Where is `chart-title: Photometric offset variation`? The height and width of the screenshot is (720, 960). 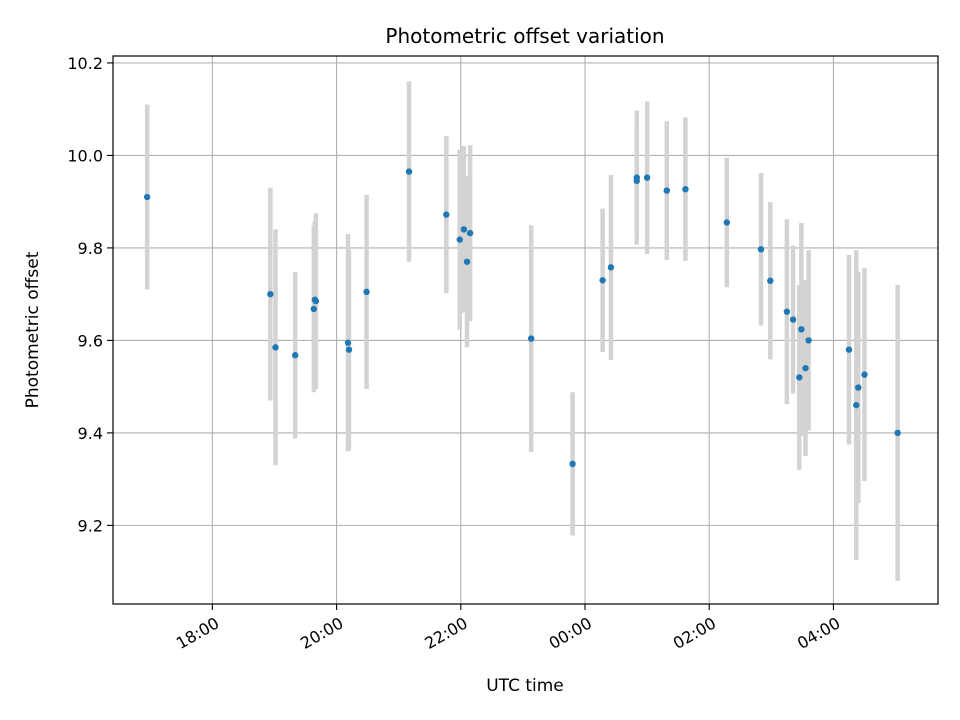
chart-title: Photometric offset variation is located at coordinates (524, 36).